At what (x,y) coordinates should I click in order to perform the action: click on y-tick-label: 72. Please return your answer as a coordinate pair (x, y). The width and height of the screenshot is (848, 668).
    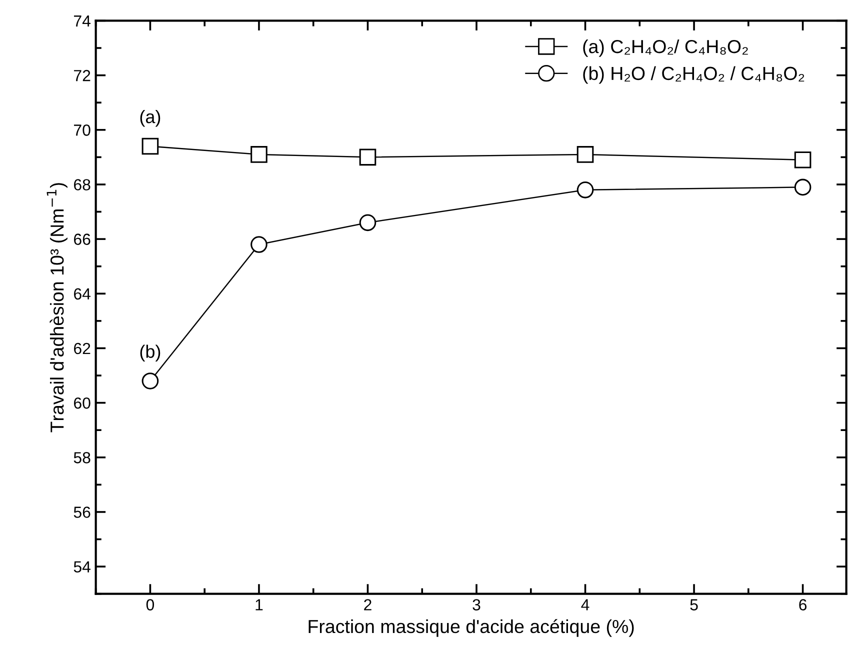
    Looking at the image, I should click on (82, 76).